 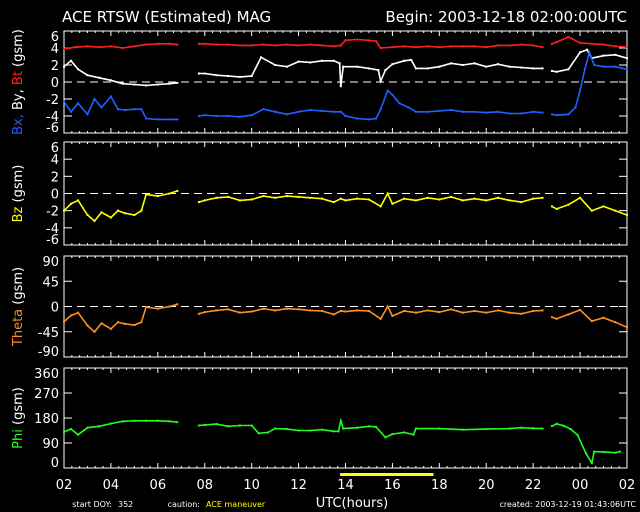 I want to click on y-tick-label: 270, so click(x=46, y=394).